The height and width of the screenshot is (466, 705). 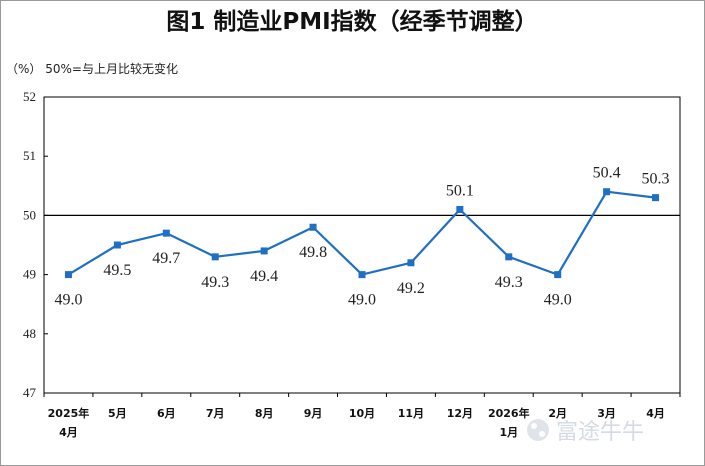 I want to click on x-tick-label: 9月, so click(x=313, y=413).